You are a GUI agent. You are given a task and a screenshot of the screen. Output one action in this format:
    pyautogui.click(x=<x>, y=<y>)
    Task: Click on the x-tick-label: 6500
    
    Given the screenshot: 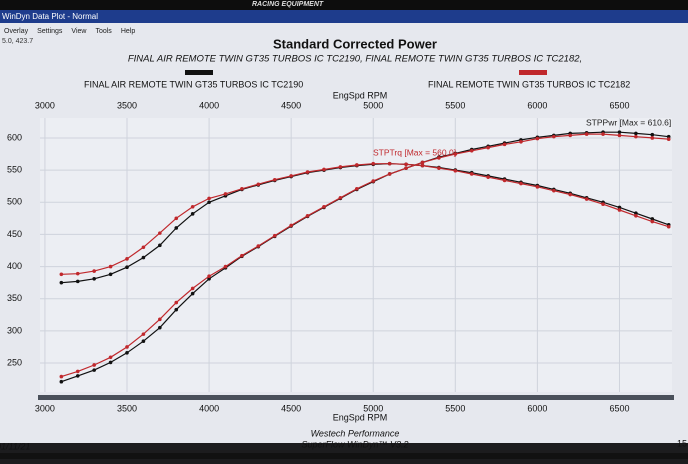 What is the action you would take?
    pyautogui.click(x=619, y=408)
    